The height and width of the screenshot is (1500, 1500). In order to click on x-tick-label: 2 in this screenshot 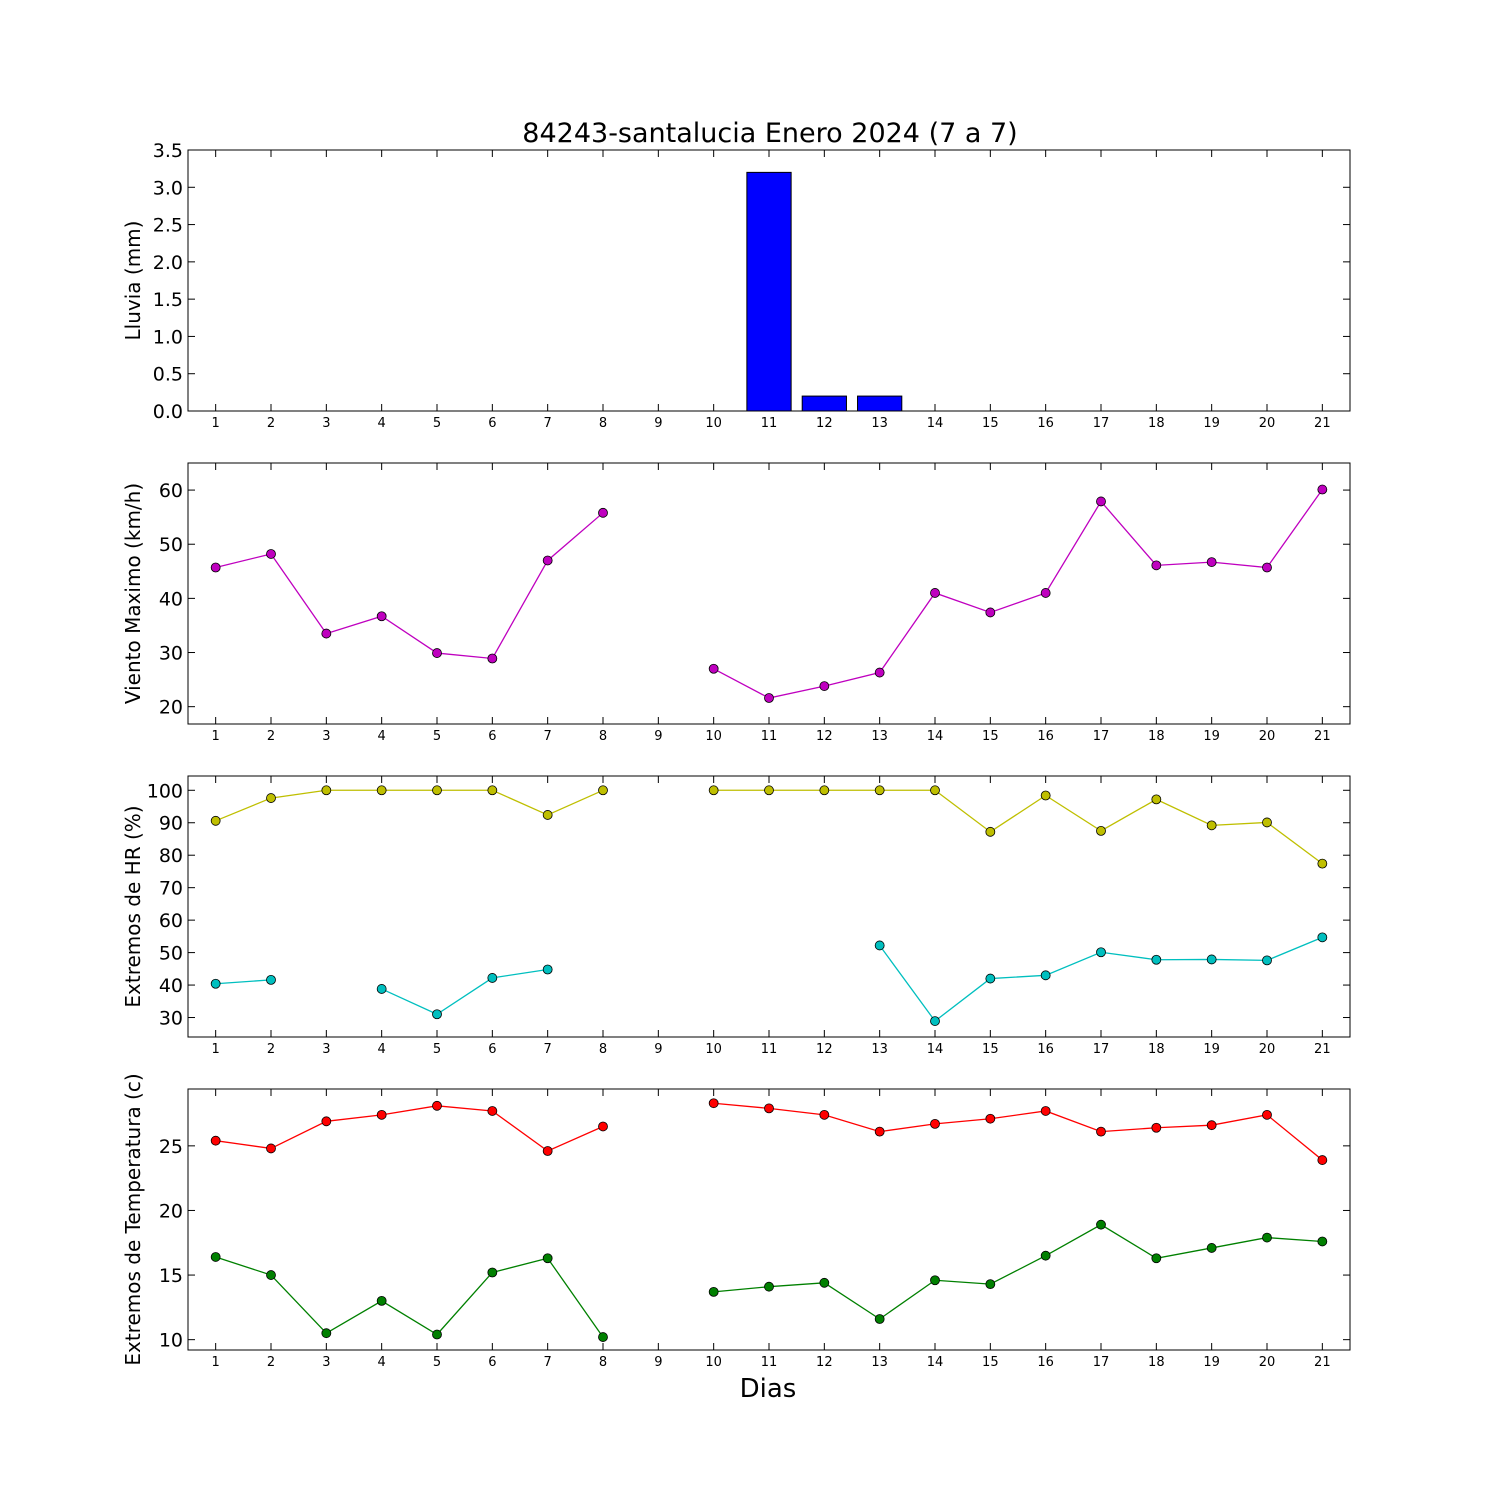, I will do `click(271, 736)`.